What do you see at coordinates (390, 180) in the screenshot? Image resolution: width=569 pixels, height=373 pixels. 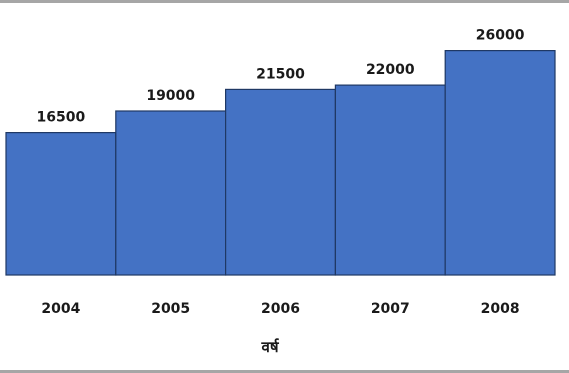 I see `bar-2007` at bounding box center [390, 180].